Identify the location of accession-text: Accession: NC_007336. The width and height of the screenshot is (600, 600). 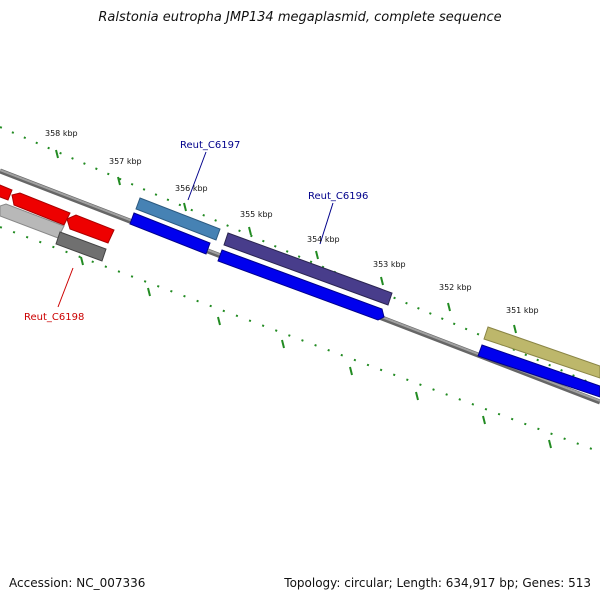
(77, 583).